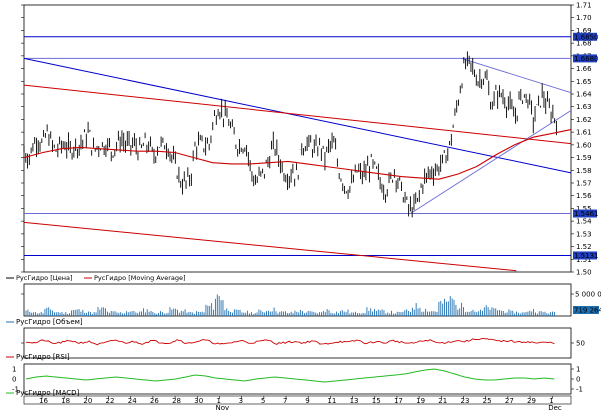 This screenshot has width=601, height=414. Describe the element at coordinates (516, 75) in the screenshot. I see `channel-upper-line` at that location.